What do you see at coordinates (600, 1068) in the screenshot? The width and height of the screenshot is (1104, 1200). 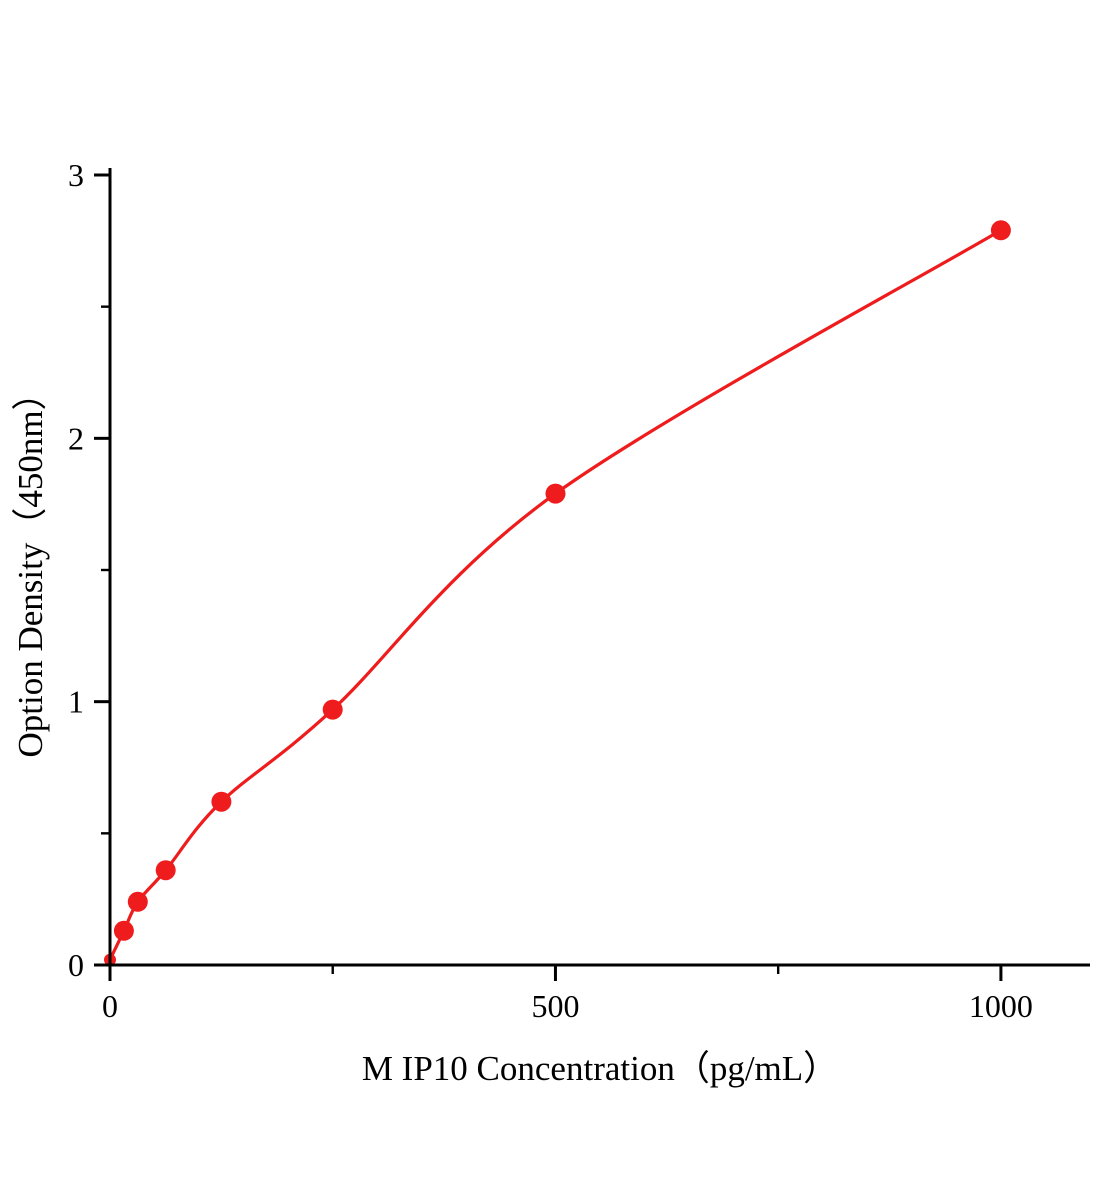 I see `x-axis-title: M IP10 Concentration（pg/mL）` at bounding box center [600, 1068].